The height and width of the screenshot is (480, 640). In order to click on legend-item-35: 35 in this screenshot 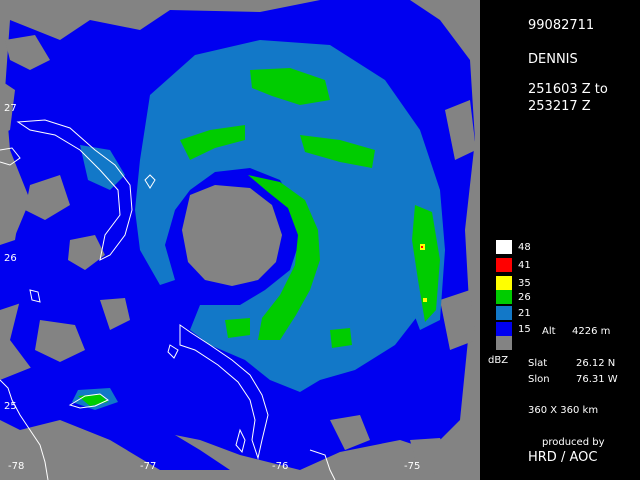, I will do `click(536, 283)`.